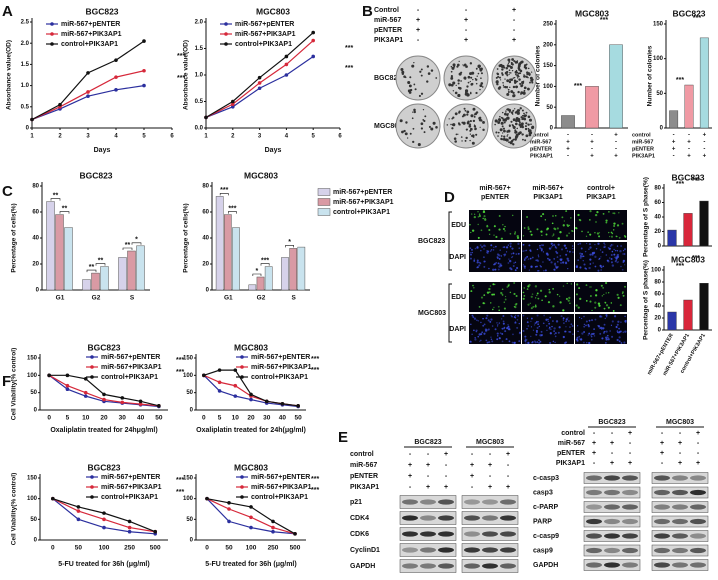  Describe the element at coordinates (643, 149) in the screenshot. I see `condition-label: pENTER` at that location.